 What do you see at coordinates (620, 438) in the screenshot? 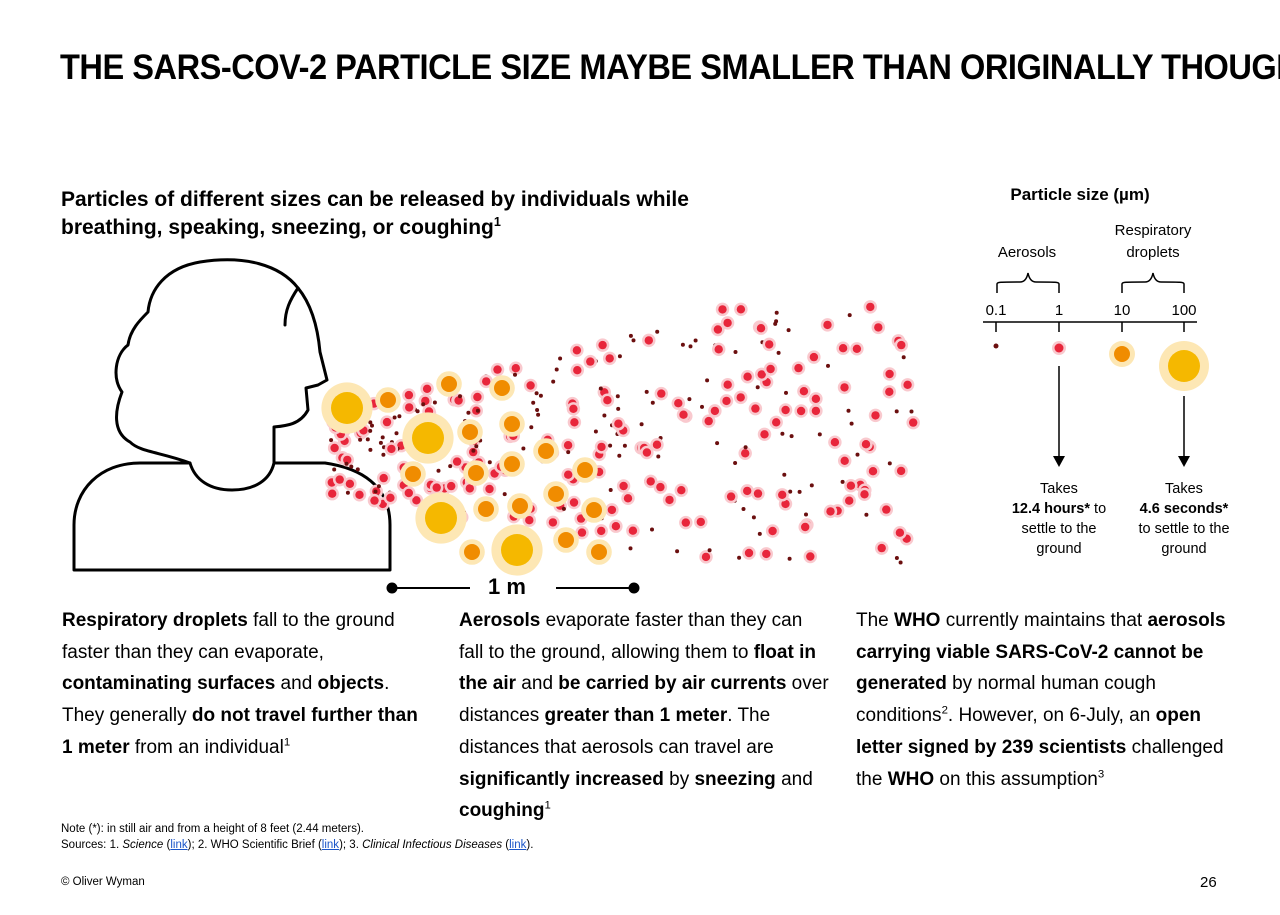
I see `particle-cloud` at bounding box center [620, 438].